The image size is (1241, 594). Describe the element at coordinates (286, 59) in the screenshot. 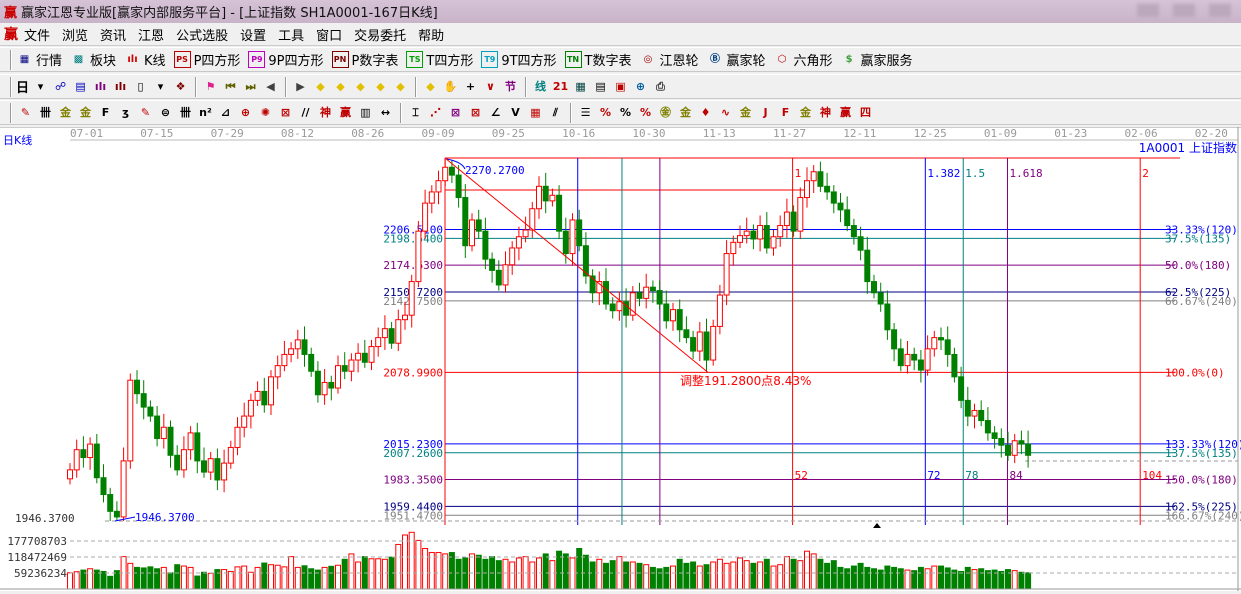

I see `toolbar-button: P9 9P四方形` at that location.